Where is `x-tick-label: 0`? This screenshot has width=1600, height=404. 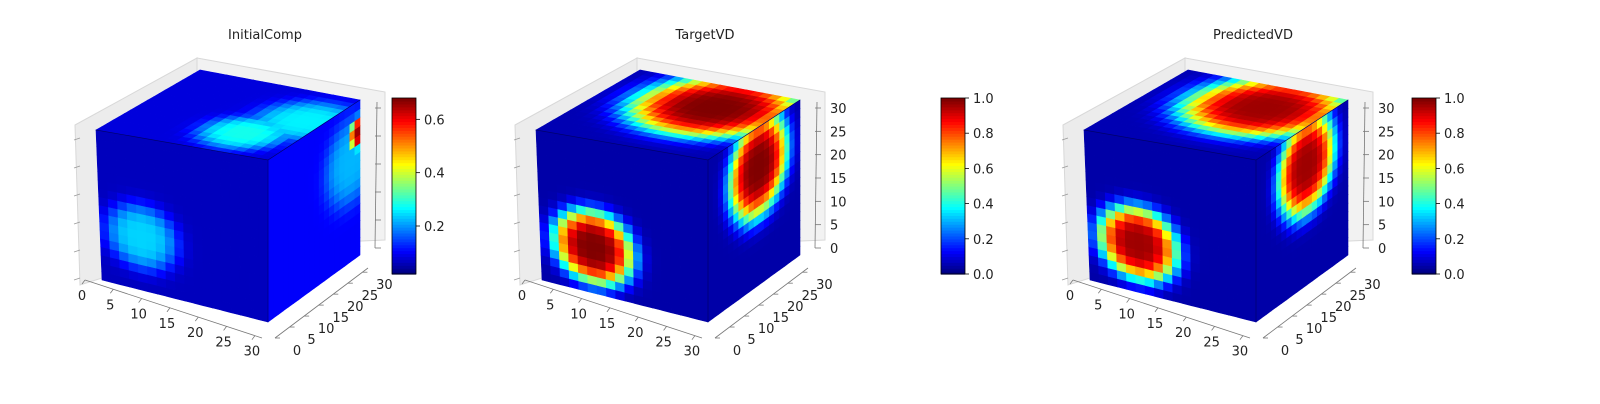
x-tick-label: 0 is located at coordinates (522, 296).